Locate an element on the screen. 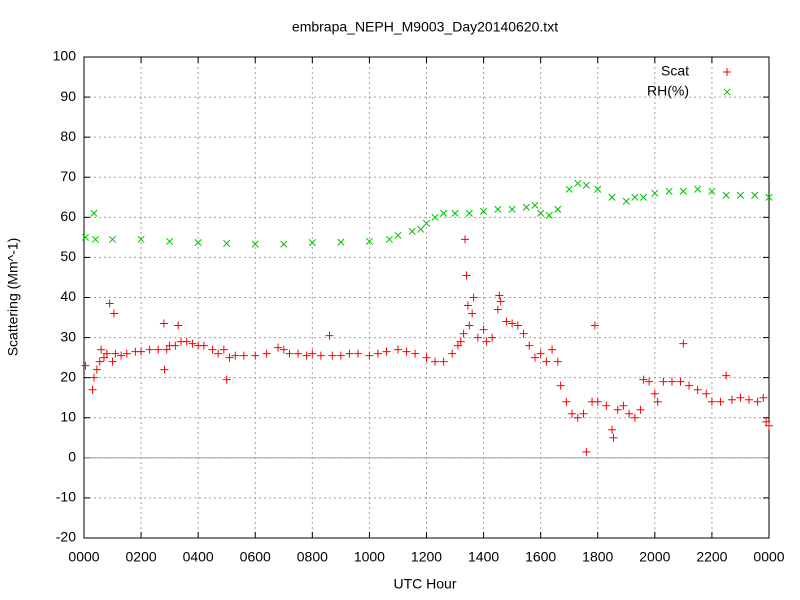 Image resolution: width=800 pixels, height=600 pixels. x-tick-label: 1400 is located at coordinates (483, 557).